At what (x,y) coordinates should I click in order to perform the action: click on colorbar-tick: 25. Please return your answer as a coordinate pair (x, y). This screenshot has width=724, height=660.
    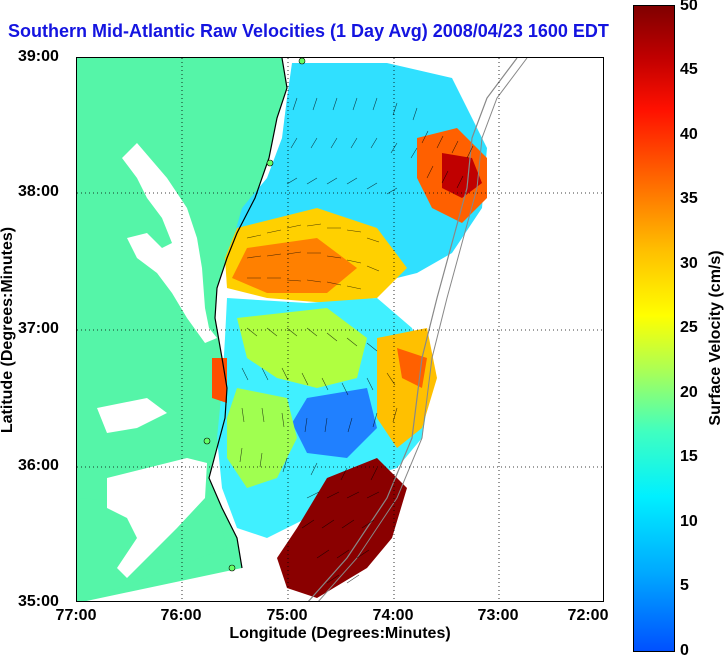
    Looking at the image, I should click on (689, 327).